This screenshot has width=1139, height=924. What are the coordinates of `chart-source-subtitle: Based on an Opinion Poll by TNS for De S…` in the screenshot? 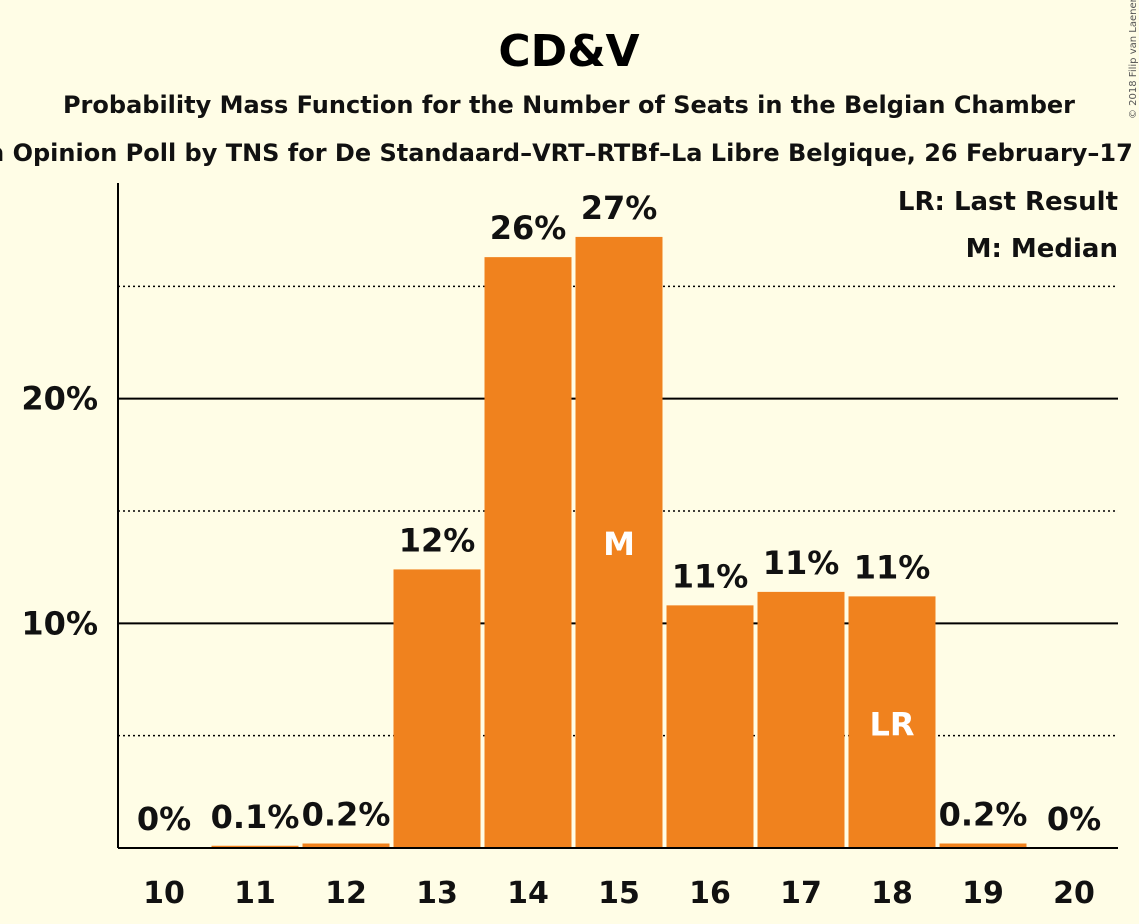 It's located at (569, 153).